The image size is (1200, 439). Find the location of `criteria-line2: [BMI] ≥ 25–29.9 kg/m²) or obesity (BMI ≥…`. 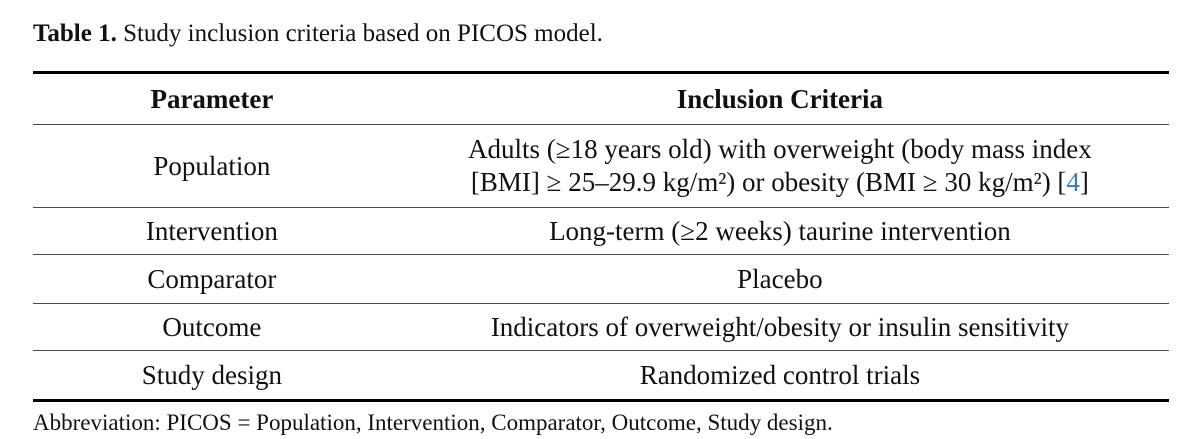

criteria-line2: [BMI] ≥ 25–29.9 kg/m²) or obesity (BMI ≥… is located at coordinates (768, 182).